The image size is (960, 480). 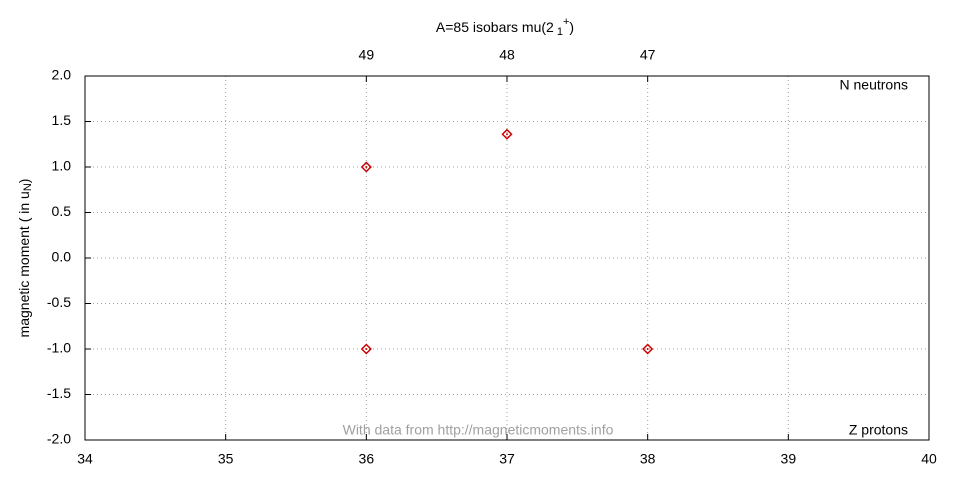 What do you see at coordinates (929, 459) in the screenshot?
I see `x-tick-label: 40` at bounding box center [929, 459].